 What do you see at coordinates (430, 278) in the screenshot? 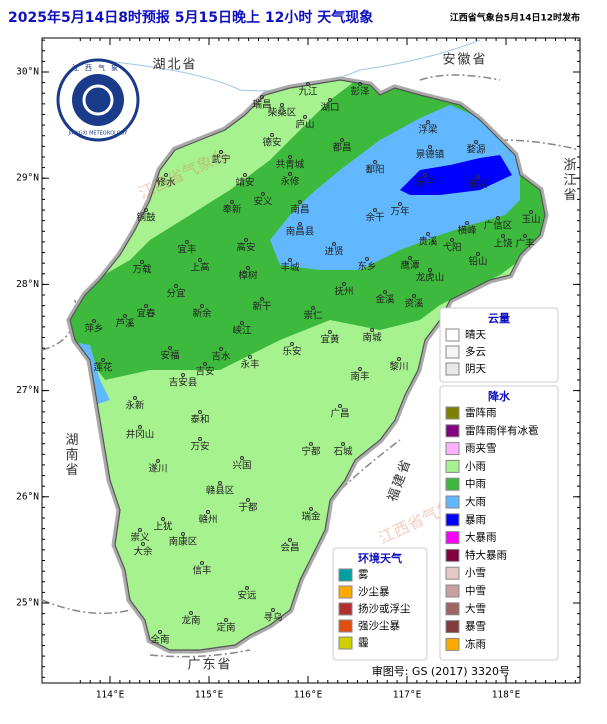
I see `city-label: 龙虎山` at bounding box center [430, 278].